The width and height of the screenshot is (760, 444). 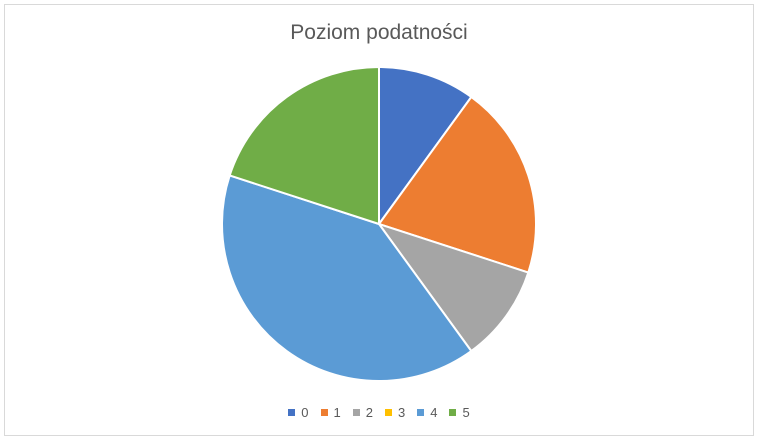 I want to click on legend-label-0: 0, so click(x=305, y=412).